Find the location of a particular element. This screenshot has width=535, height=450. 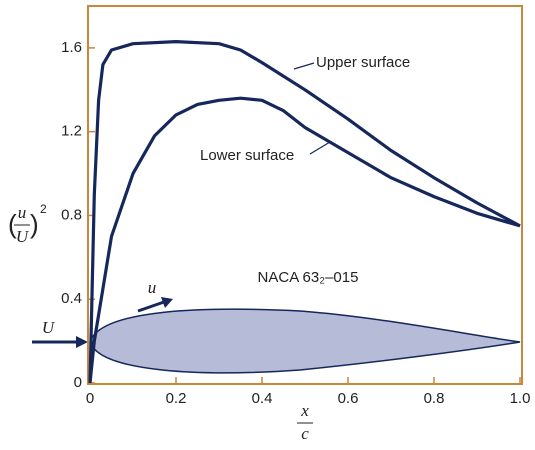

y-tick-label: 0.8 is located at coordinates (71, 214).